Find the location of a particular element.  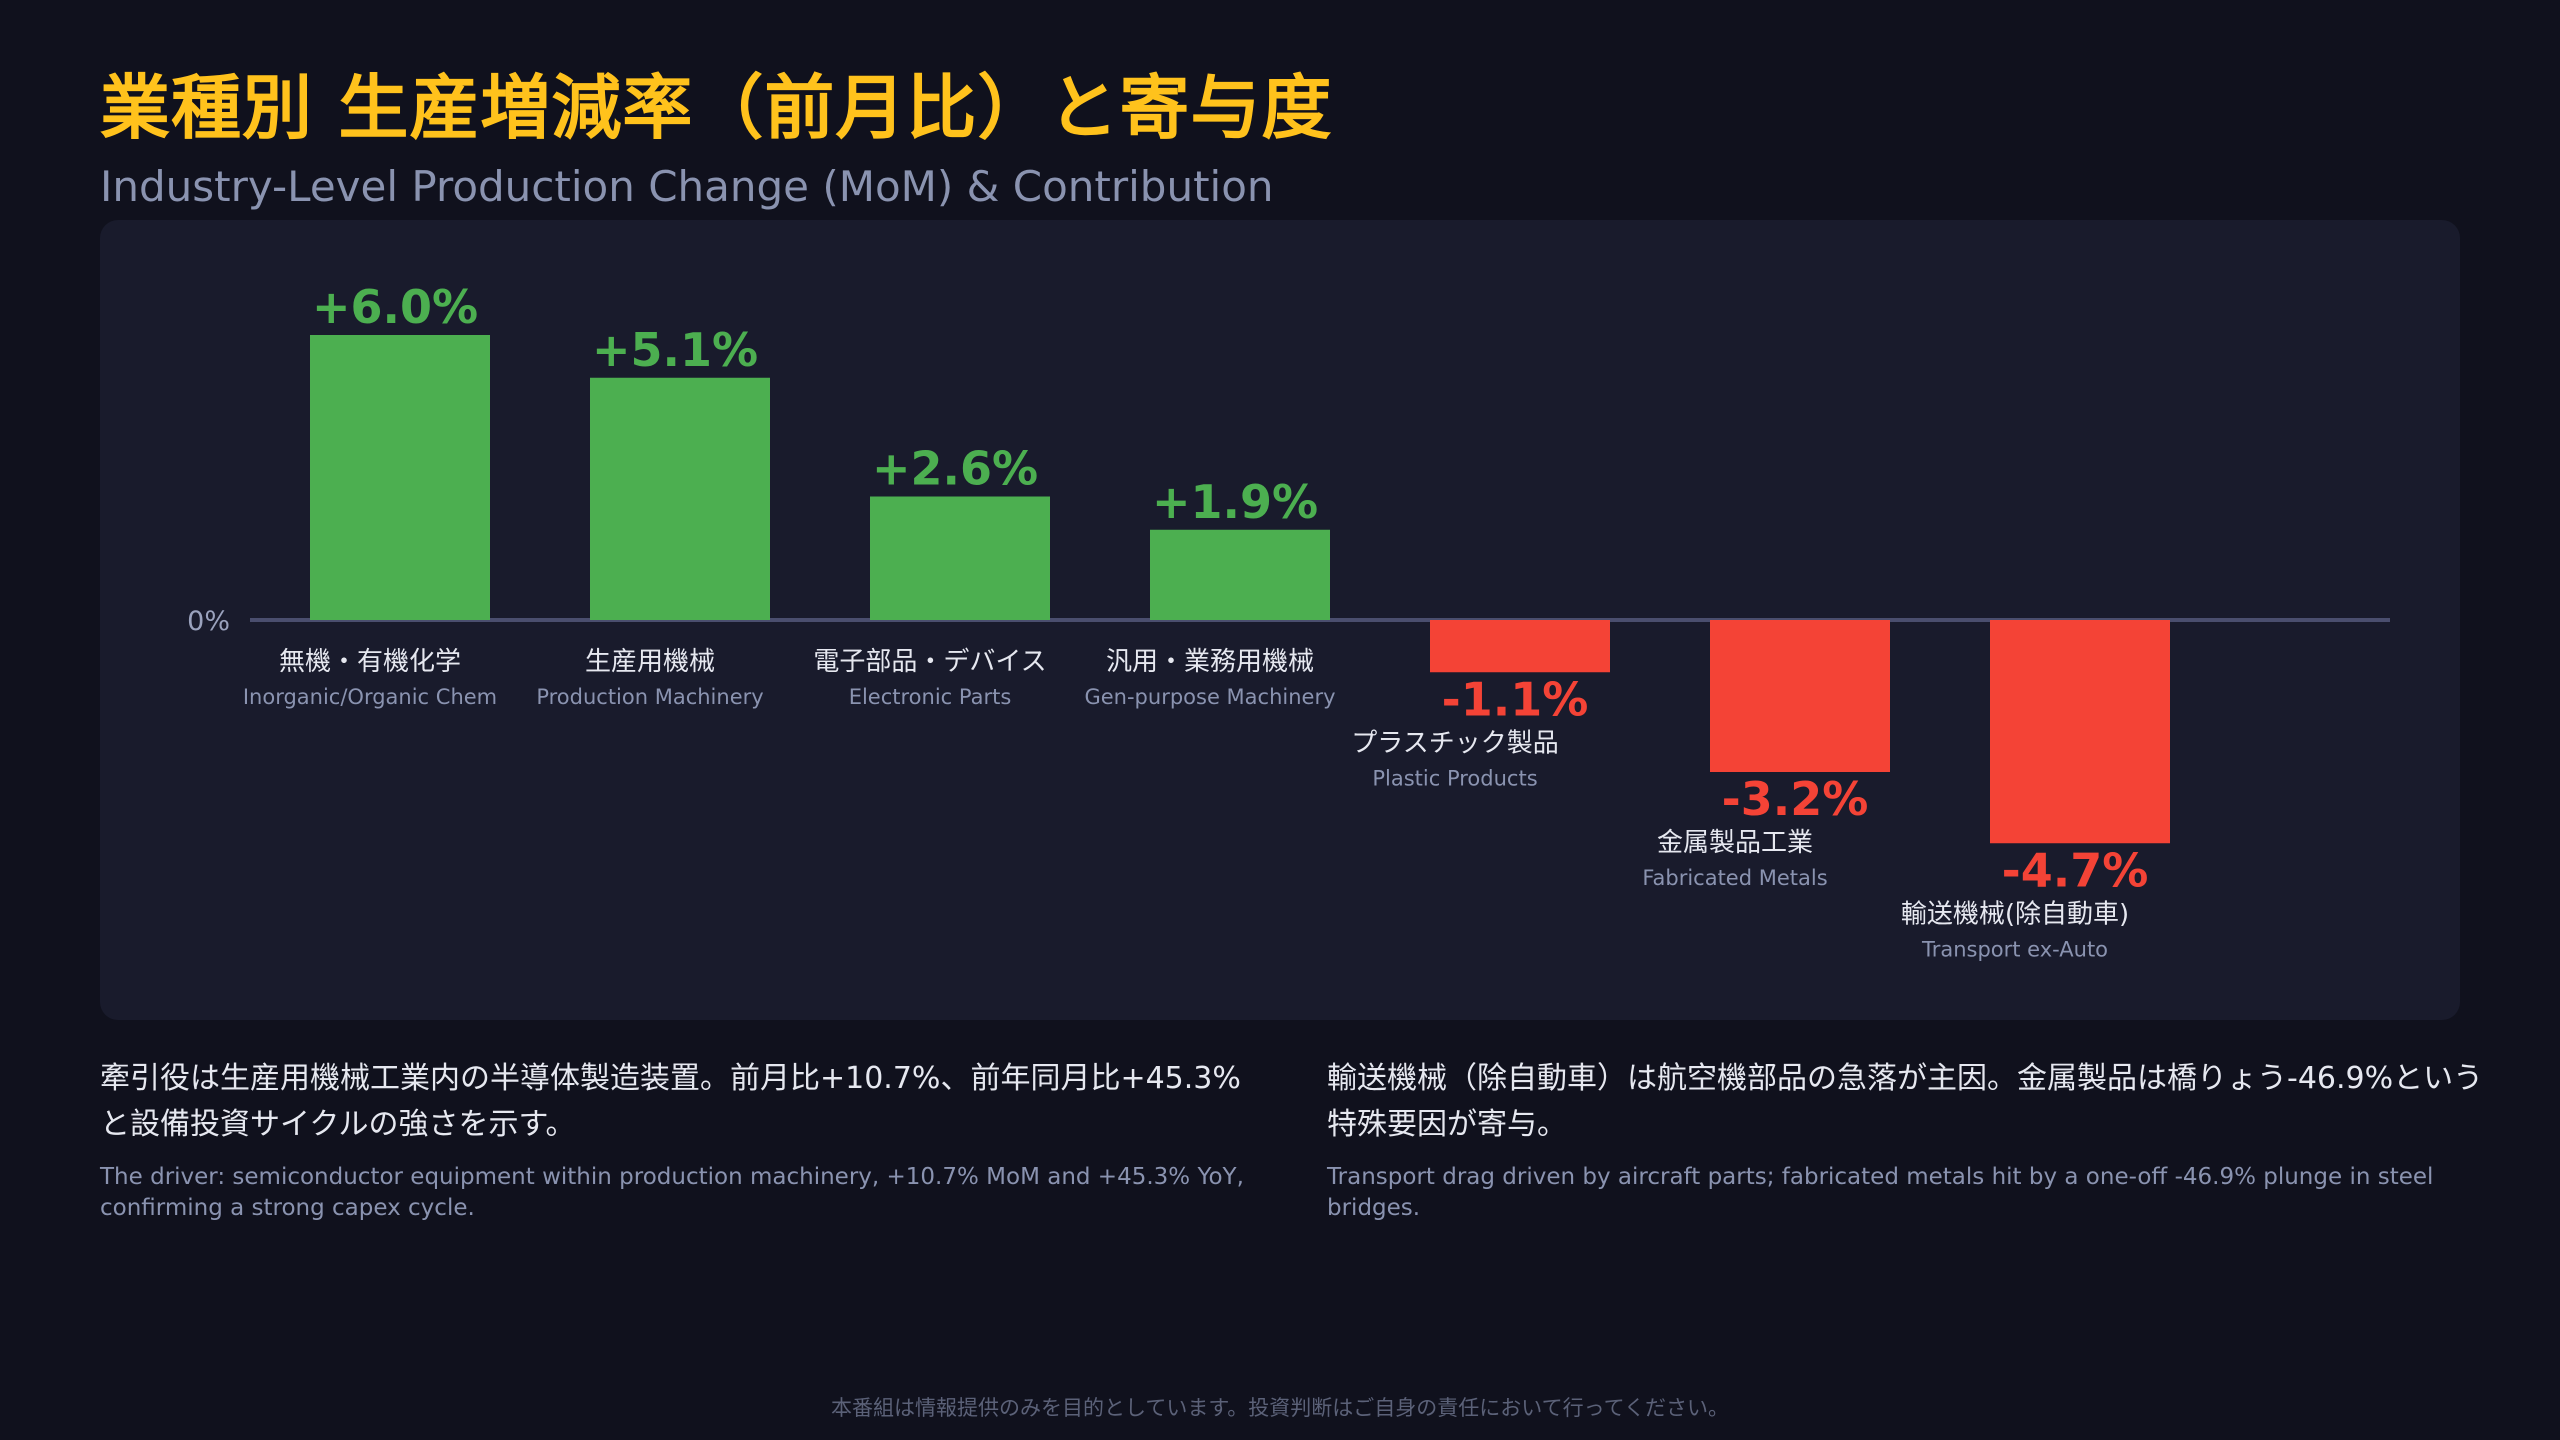

category-label: 無機・有機化学 is located at coordinates (370, 662).